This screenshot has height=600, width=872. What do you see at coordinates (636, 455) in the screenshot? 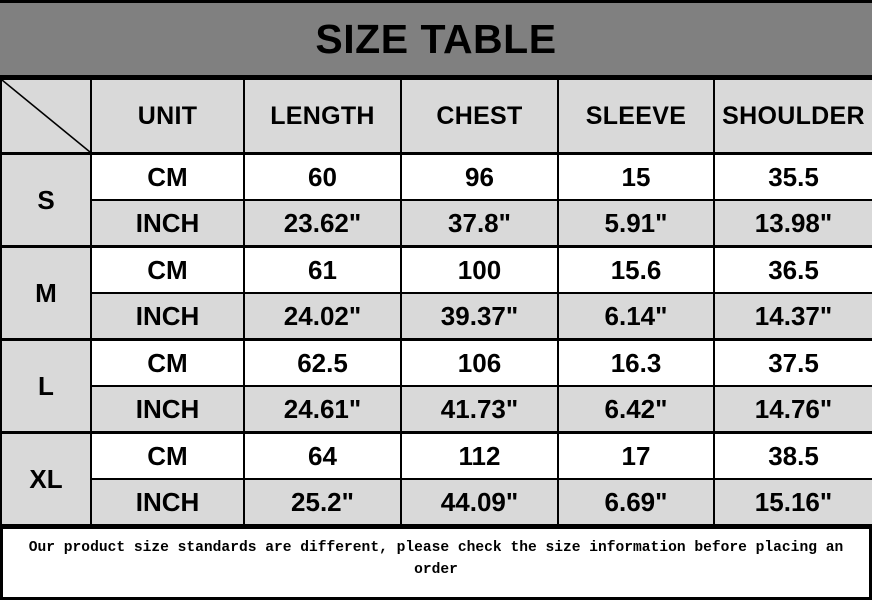
I see `cell-sleeve-cm: 17` at bounding box center [636, 455].